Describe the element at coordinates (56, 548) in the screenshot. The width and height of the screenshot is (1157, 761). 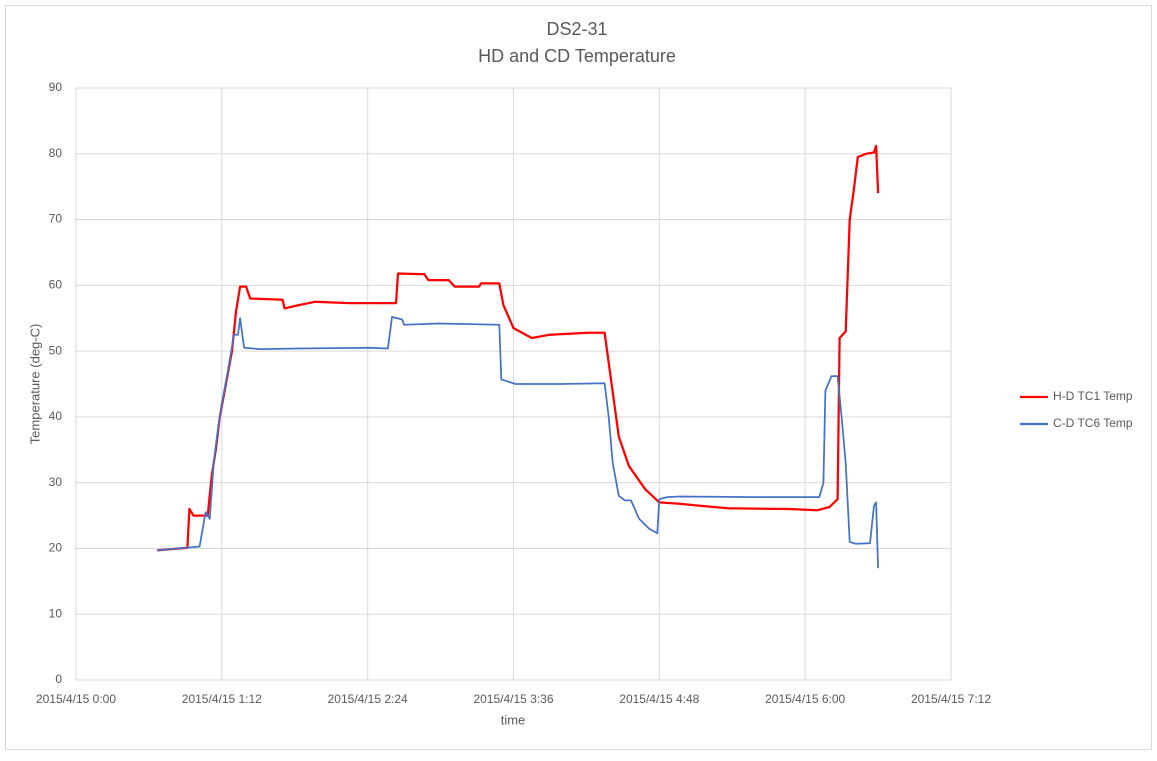
I see `y-tick-label: 20` at that location.